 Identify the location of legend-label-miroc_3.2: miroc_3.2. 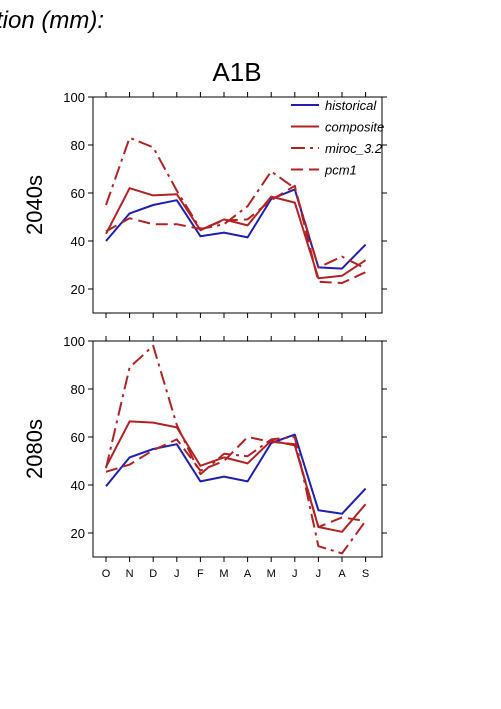
(354, 148).